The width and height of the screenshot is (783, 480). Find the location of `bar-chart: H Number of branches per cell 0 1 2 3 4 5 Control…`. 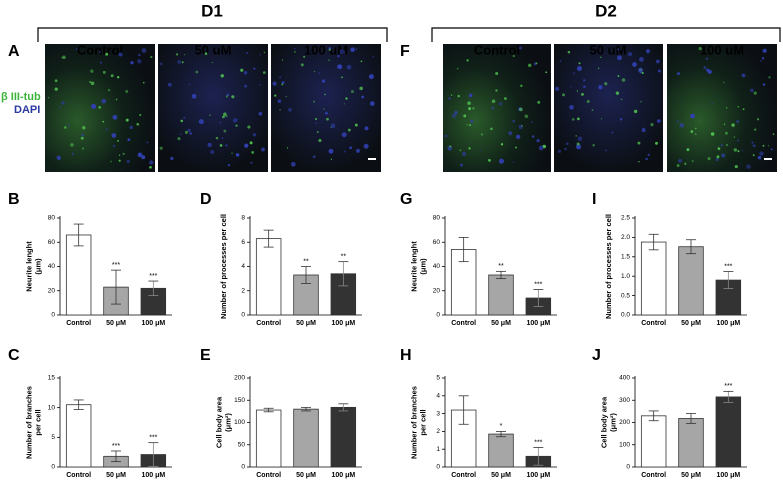

bar-chart: H Number of branches per cell 0 1 2 3 4 5 Control… is located at coordinates (478, 413).